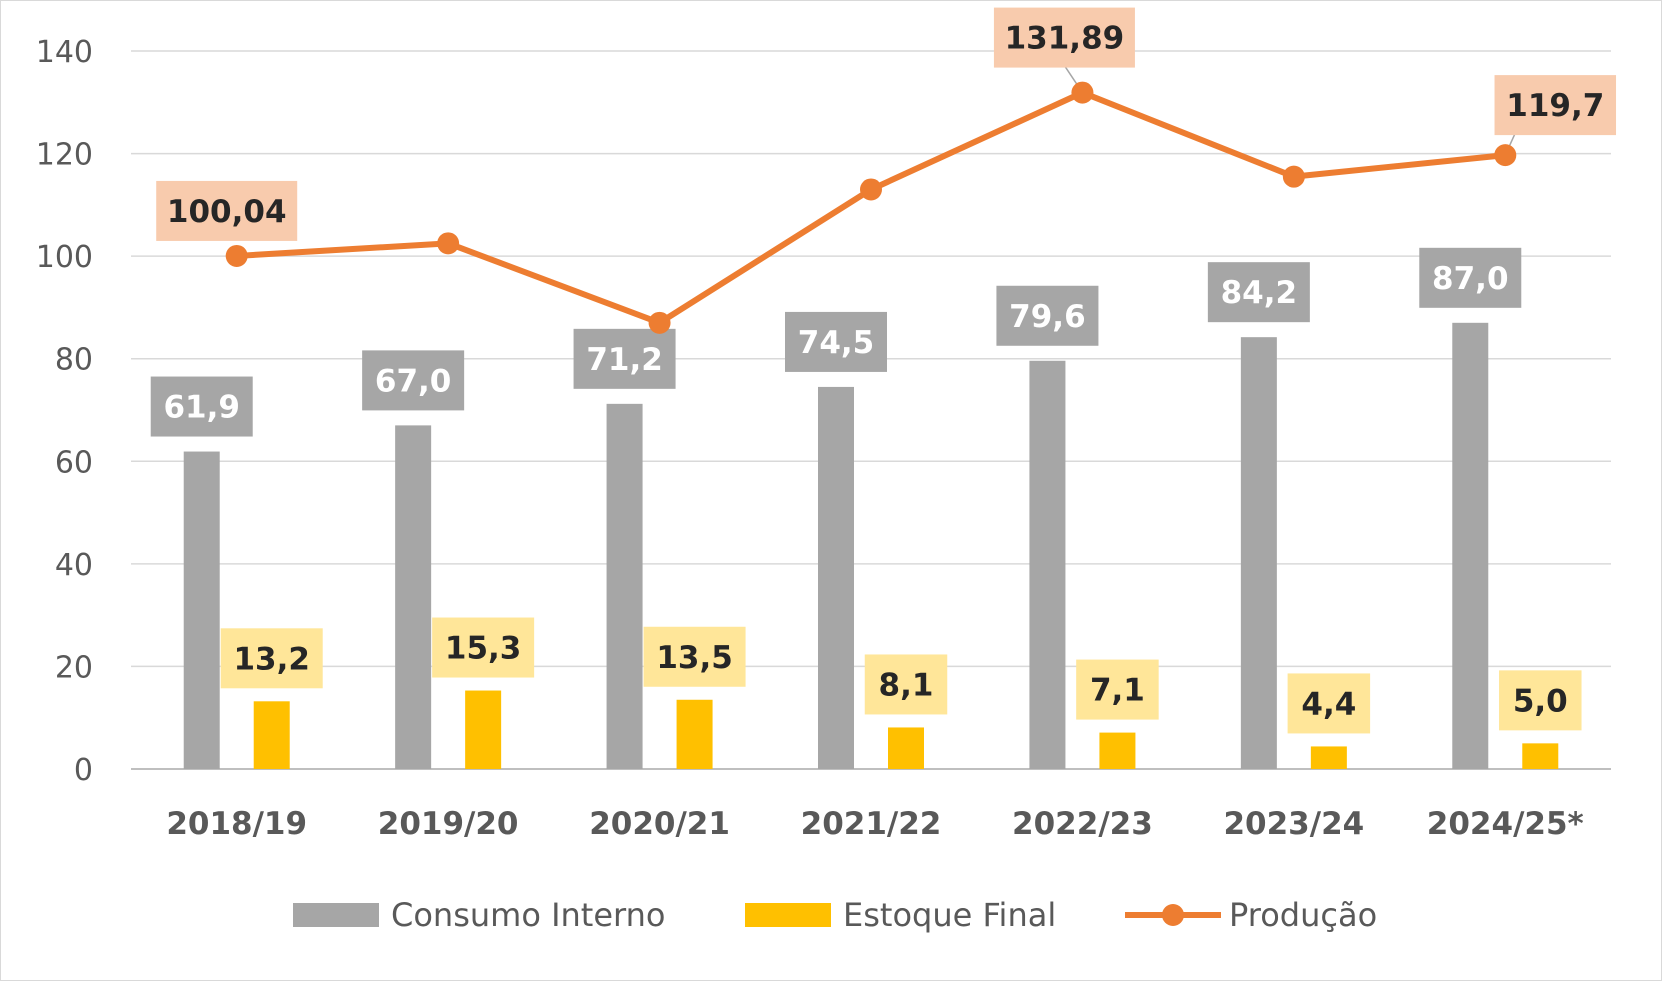 The height and width of the screenshot is (982, 1662). What do you see at coordinates (74, 360) in the screenshot?
I see `y-tick-label: 80` at bounding box center [74, 360].